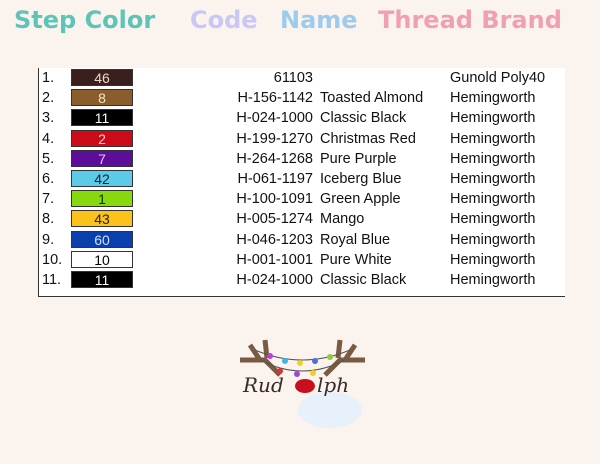 This screenshot has height=464, width=600. Describe the element at coordinates (498, 78) in the screenshot. I see `thread-brand: Gunold Poly40` at that location.